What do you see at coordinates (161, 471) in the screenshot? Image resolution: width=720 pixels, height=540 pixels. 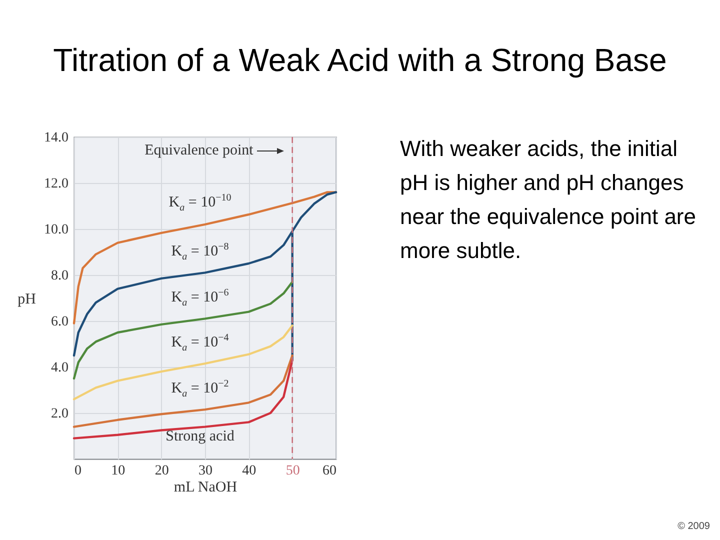 I see `x-tick-label: 20` at bounding box center [161, 471].